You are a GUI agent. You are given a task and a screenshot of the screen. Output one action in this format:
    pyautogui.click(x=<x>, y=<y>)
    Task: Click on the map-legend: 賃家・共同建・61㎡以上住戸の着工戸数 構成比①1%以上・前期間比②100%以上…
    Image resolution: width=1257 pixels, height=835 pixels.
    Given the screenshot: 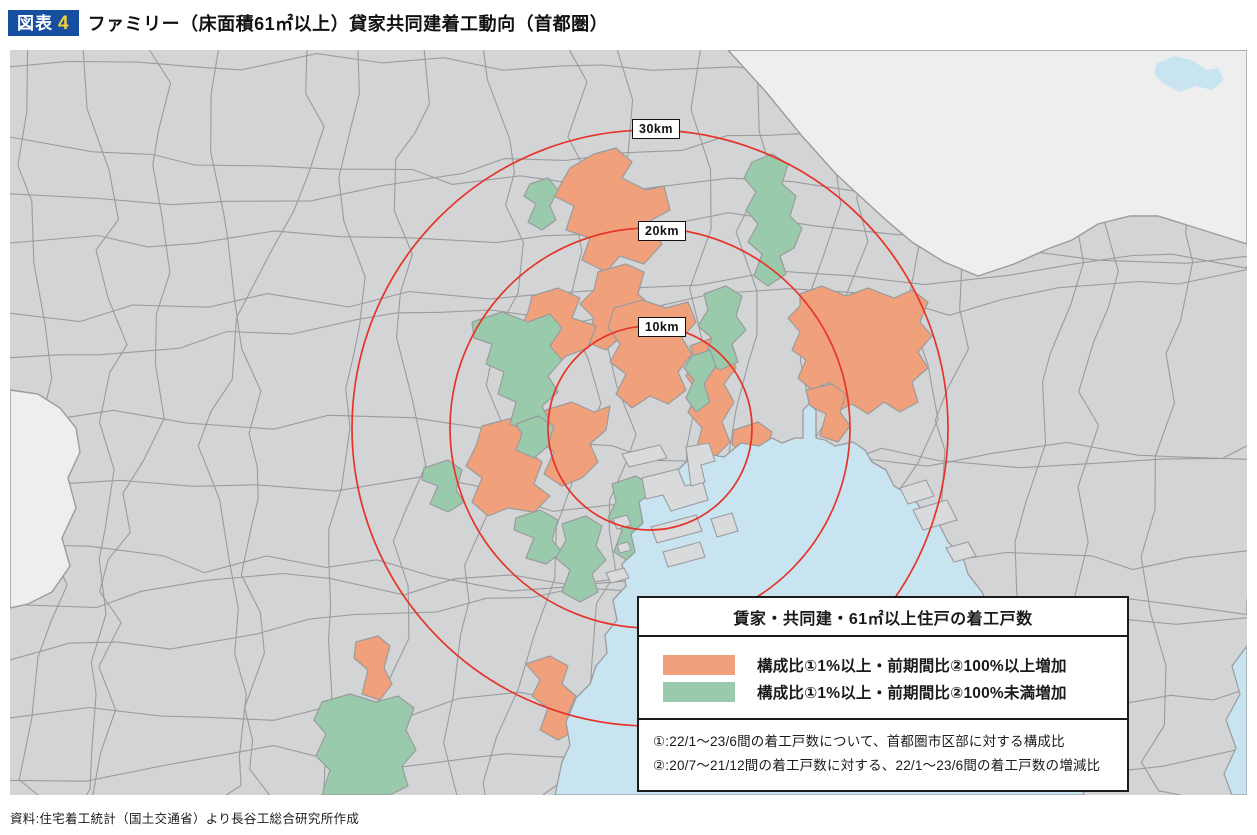 What is the action you would take?
    pyautogui.click(x=883, y=694)
    